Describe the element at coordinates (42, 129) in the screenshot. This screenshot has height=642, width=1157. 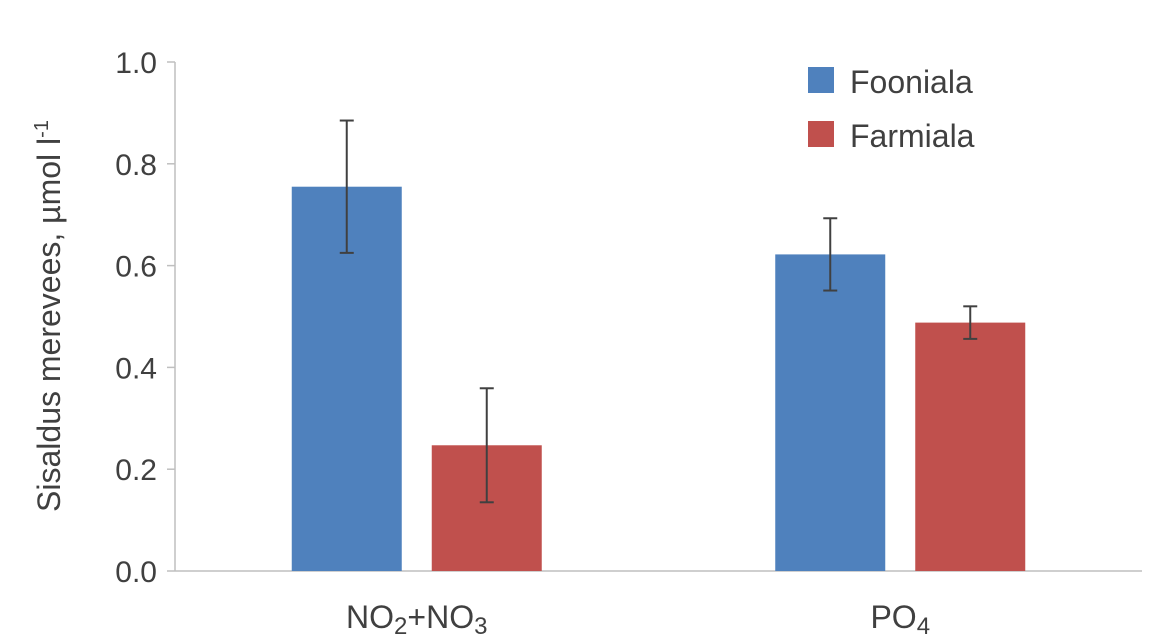
I see `y-axis-title-superscript: -1` at that location.